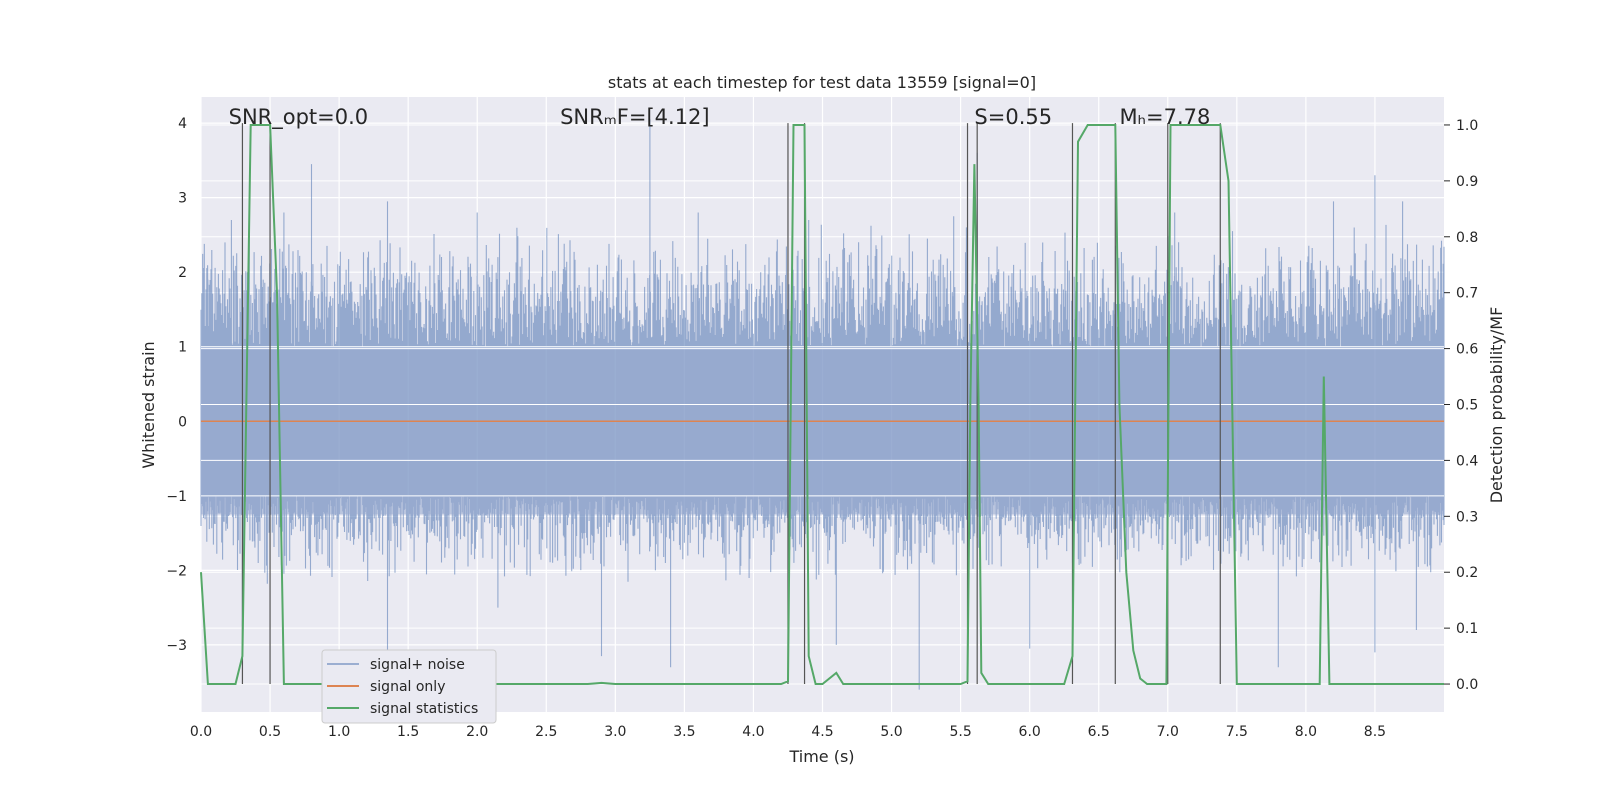 This screenshot has width=1600, height=800. I want to click on y-tick-label: −2, so click(176, 571).